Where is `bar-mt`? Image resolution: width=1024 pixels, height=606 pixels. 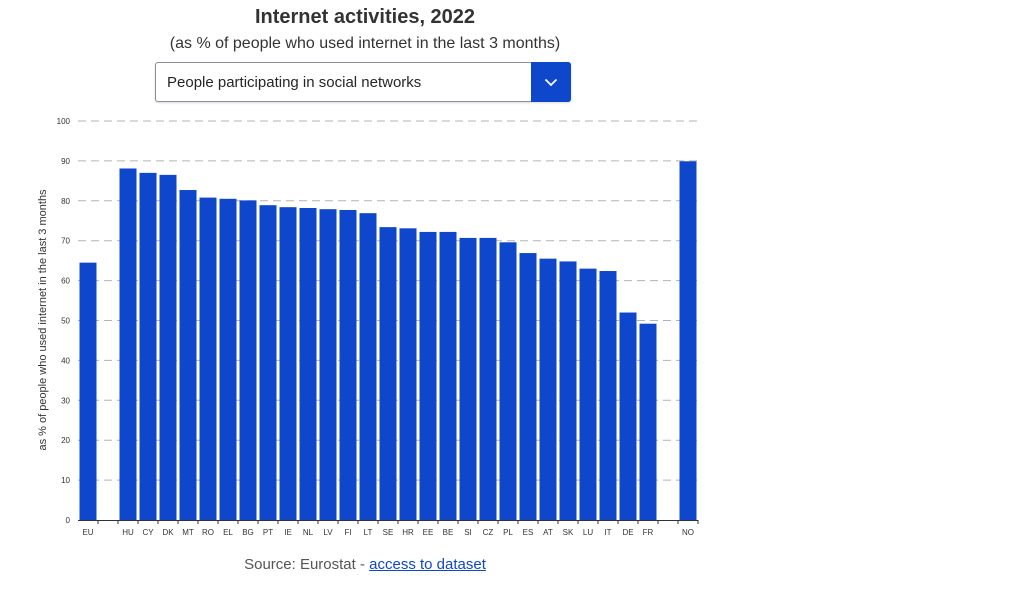
bar-mt is located at coordinates (188, 355).